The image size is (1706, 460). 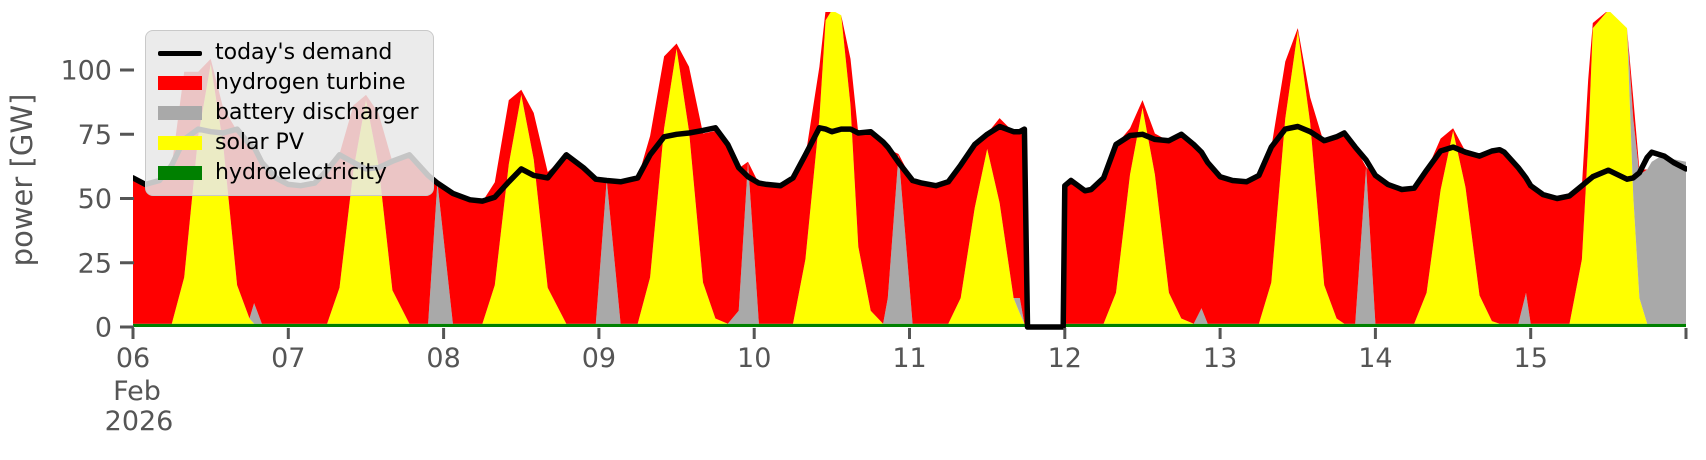 I want to click on x-axis-date-sublabel: 2026, so click(x=139, y=421).